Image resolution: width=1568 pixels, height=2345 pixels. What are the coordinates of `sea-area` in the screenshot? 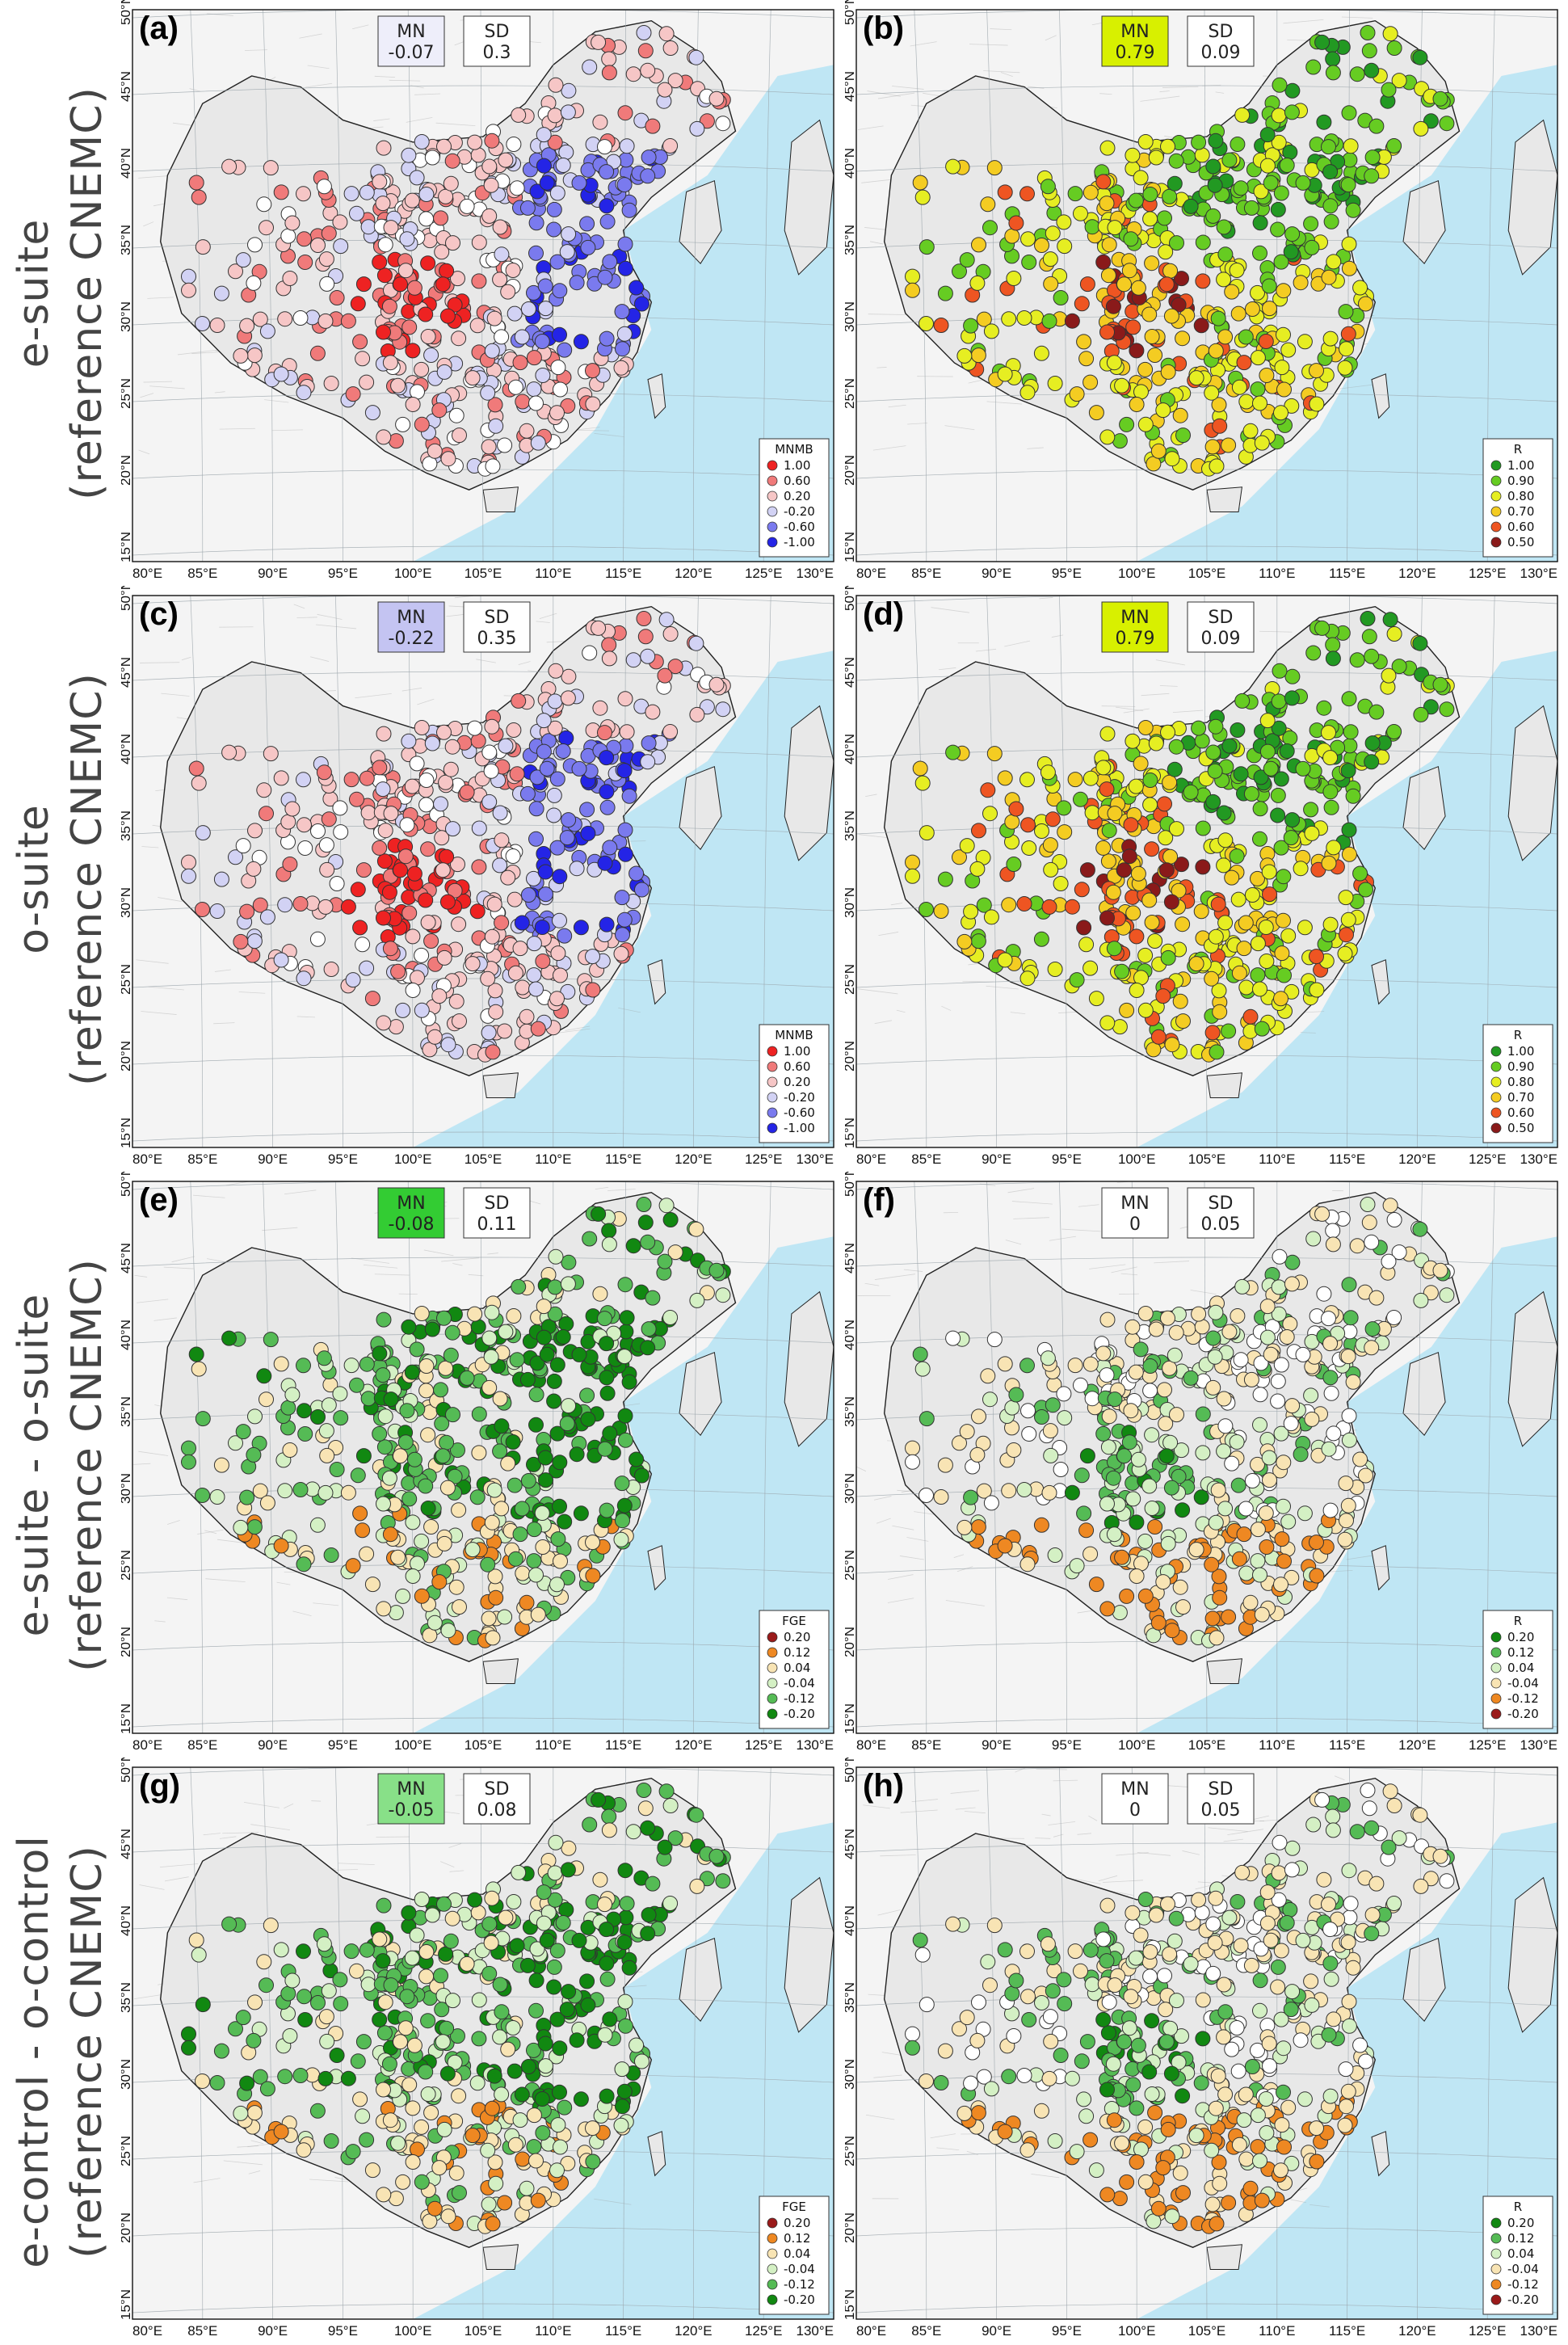 It's located at (1347, 898).